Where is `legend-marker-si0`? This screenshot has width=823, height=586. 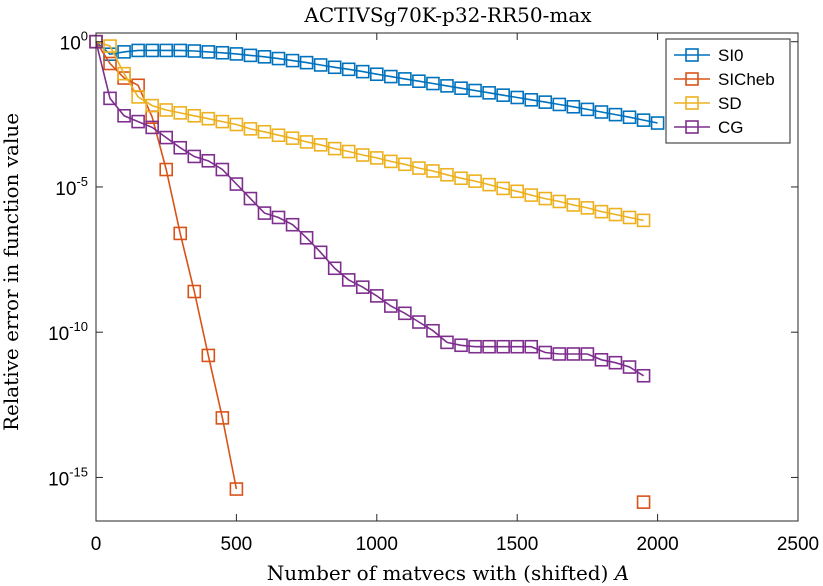
legend-marker-si0 is located at coordinates (692, 55).